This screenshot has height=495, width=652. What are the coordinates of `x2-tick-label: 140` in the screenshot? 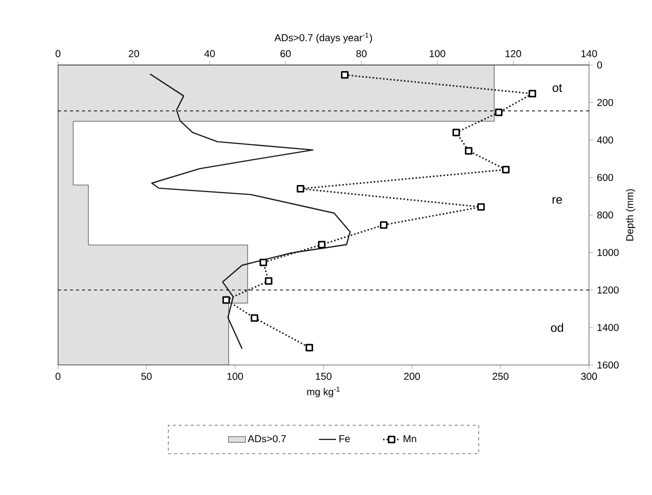 It's located at (589, 54).